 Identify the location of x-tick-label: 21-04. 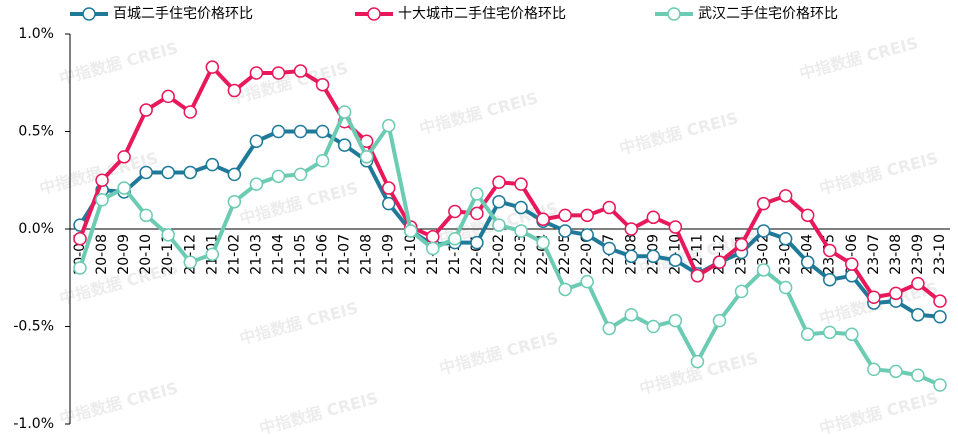
(278, 254).